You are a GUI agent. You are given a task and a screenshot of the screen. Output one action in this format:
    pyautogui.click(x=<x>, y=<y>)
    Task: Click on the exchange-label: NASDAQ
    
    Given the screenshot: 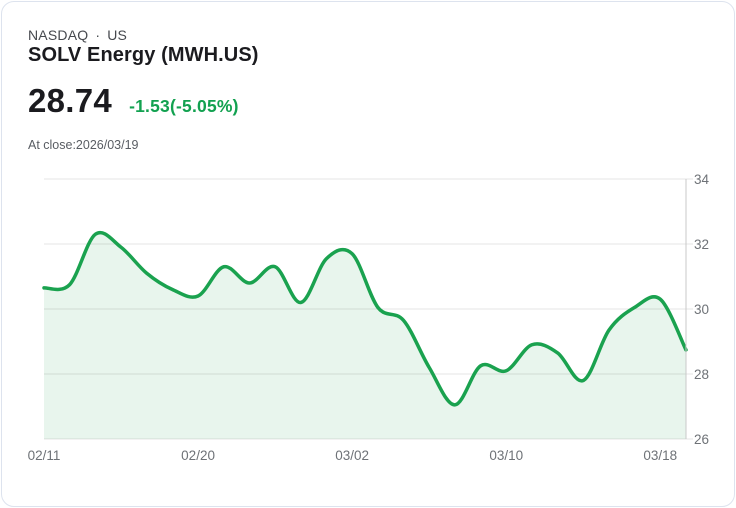 What is the action you would take?
    pyautogui.click(x=58, y=35)
    